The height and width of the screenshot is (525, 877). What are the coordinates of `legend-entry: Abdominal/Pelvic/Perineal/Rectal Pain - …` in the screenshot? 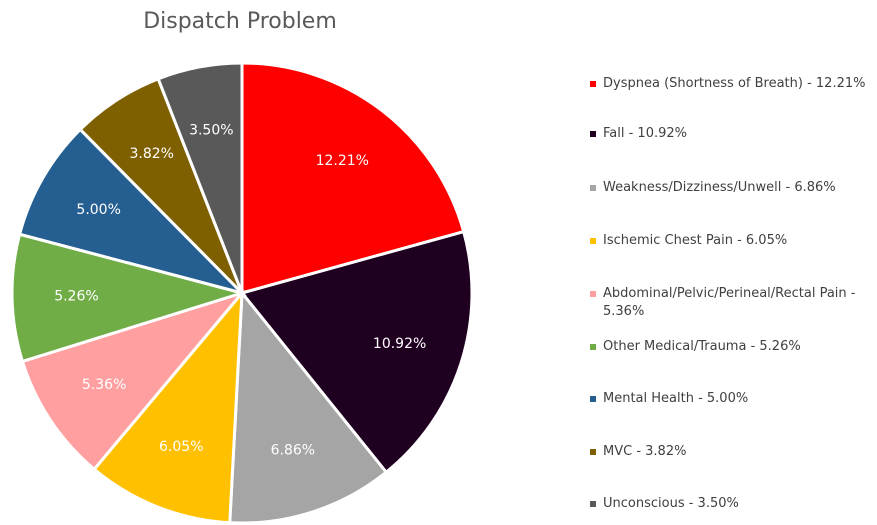 It's located at (730, 303).